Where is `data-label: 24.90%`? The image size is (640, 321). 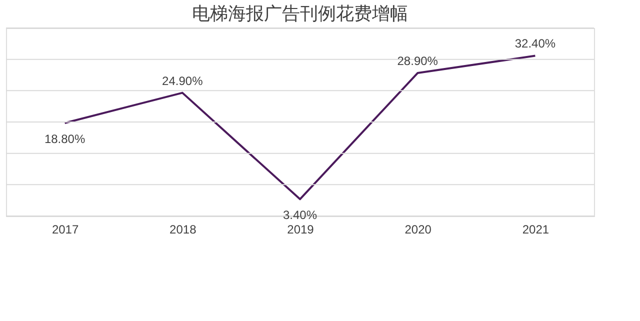
data-label: 24.90% is located at coordinates (183, 81).